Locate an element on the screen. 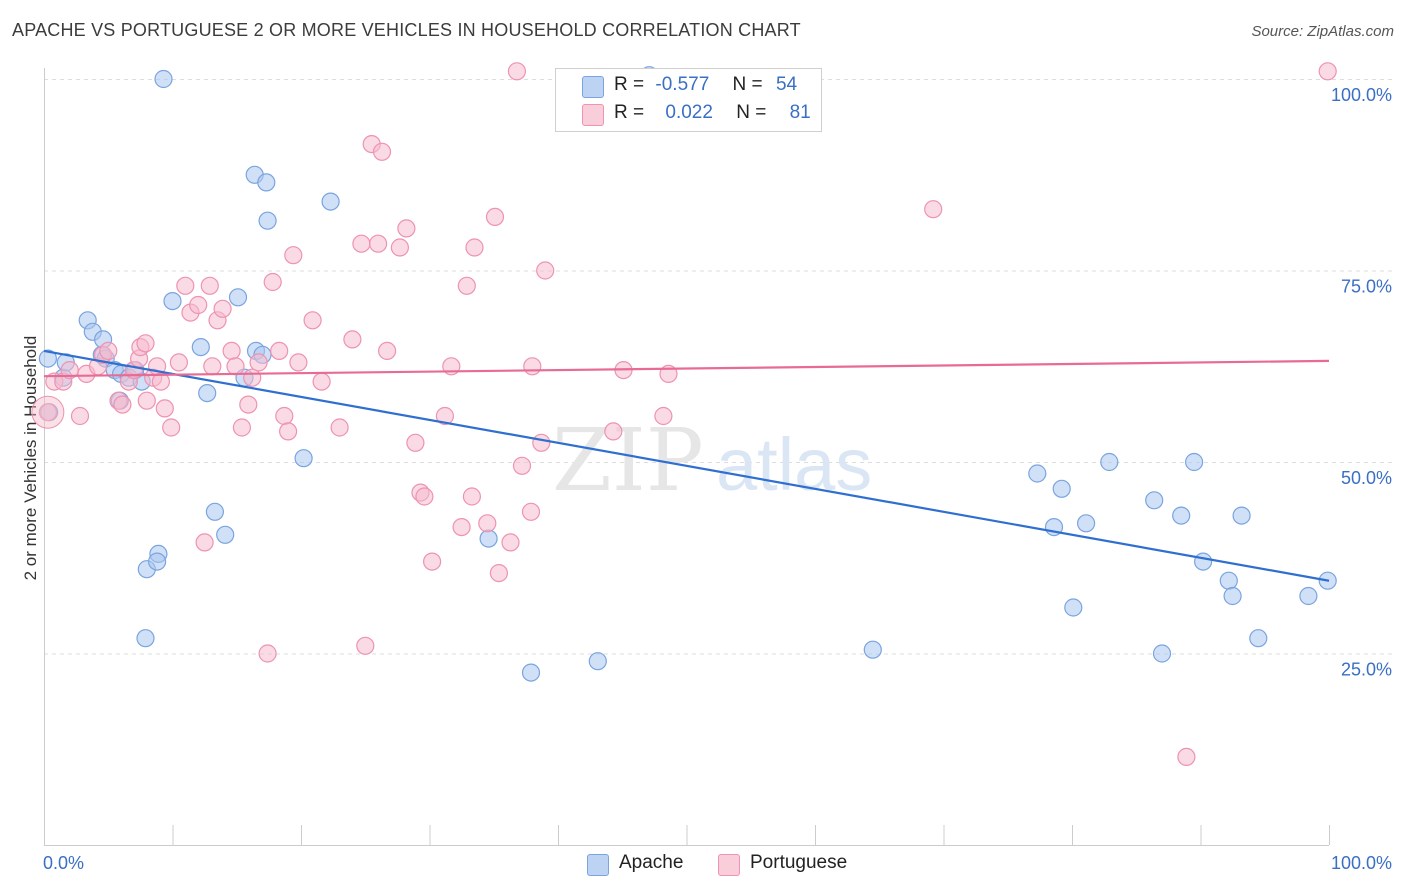 The width and height of the screenshot is (1406, 892). legend-r-value-apache: -0.577 is located at coordinates (682, 84).